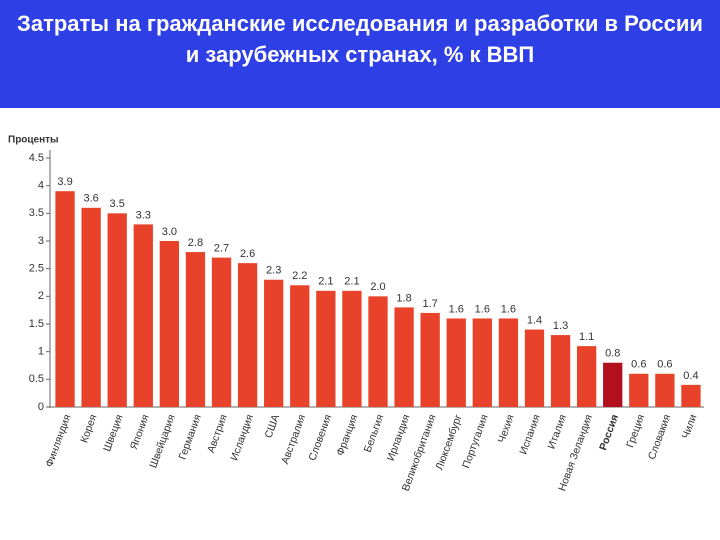 This screenshot has width=720, height=540. Describe the element at coordinates (143, 215) in the screenshot. I see `data-label: 3.3` at that location.